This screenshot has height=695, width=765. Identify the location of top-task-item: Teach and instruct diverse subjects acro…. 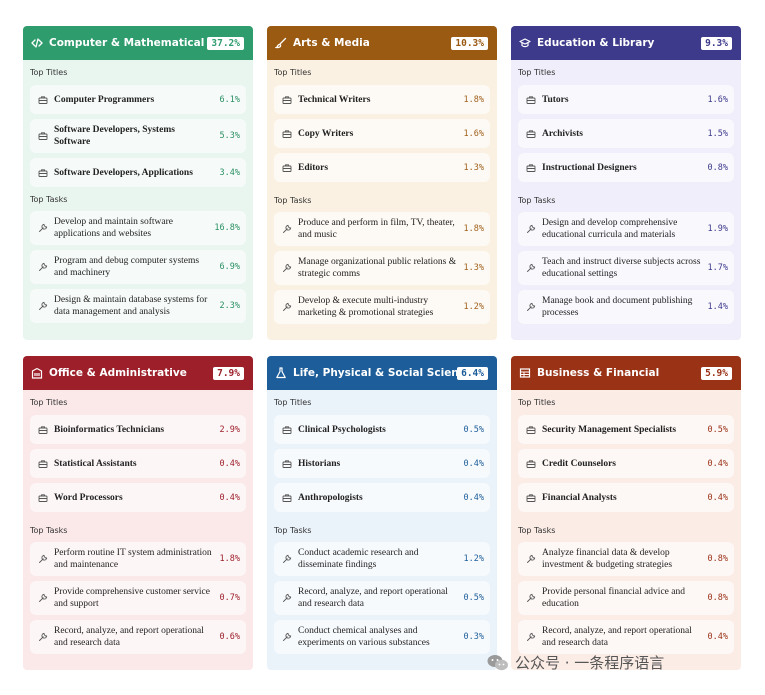
(626, 268).